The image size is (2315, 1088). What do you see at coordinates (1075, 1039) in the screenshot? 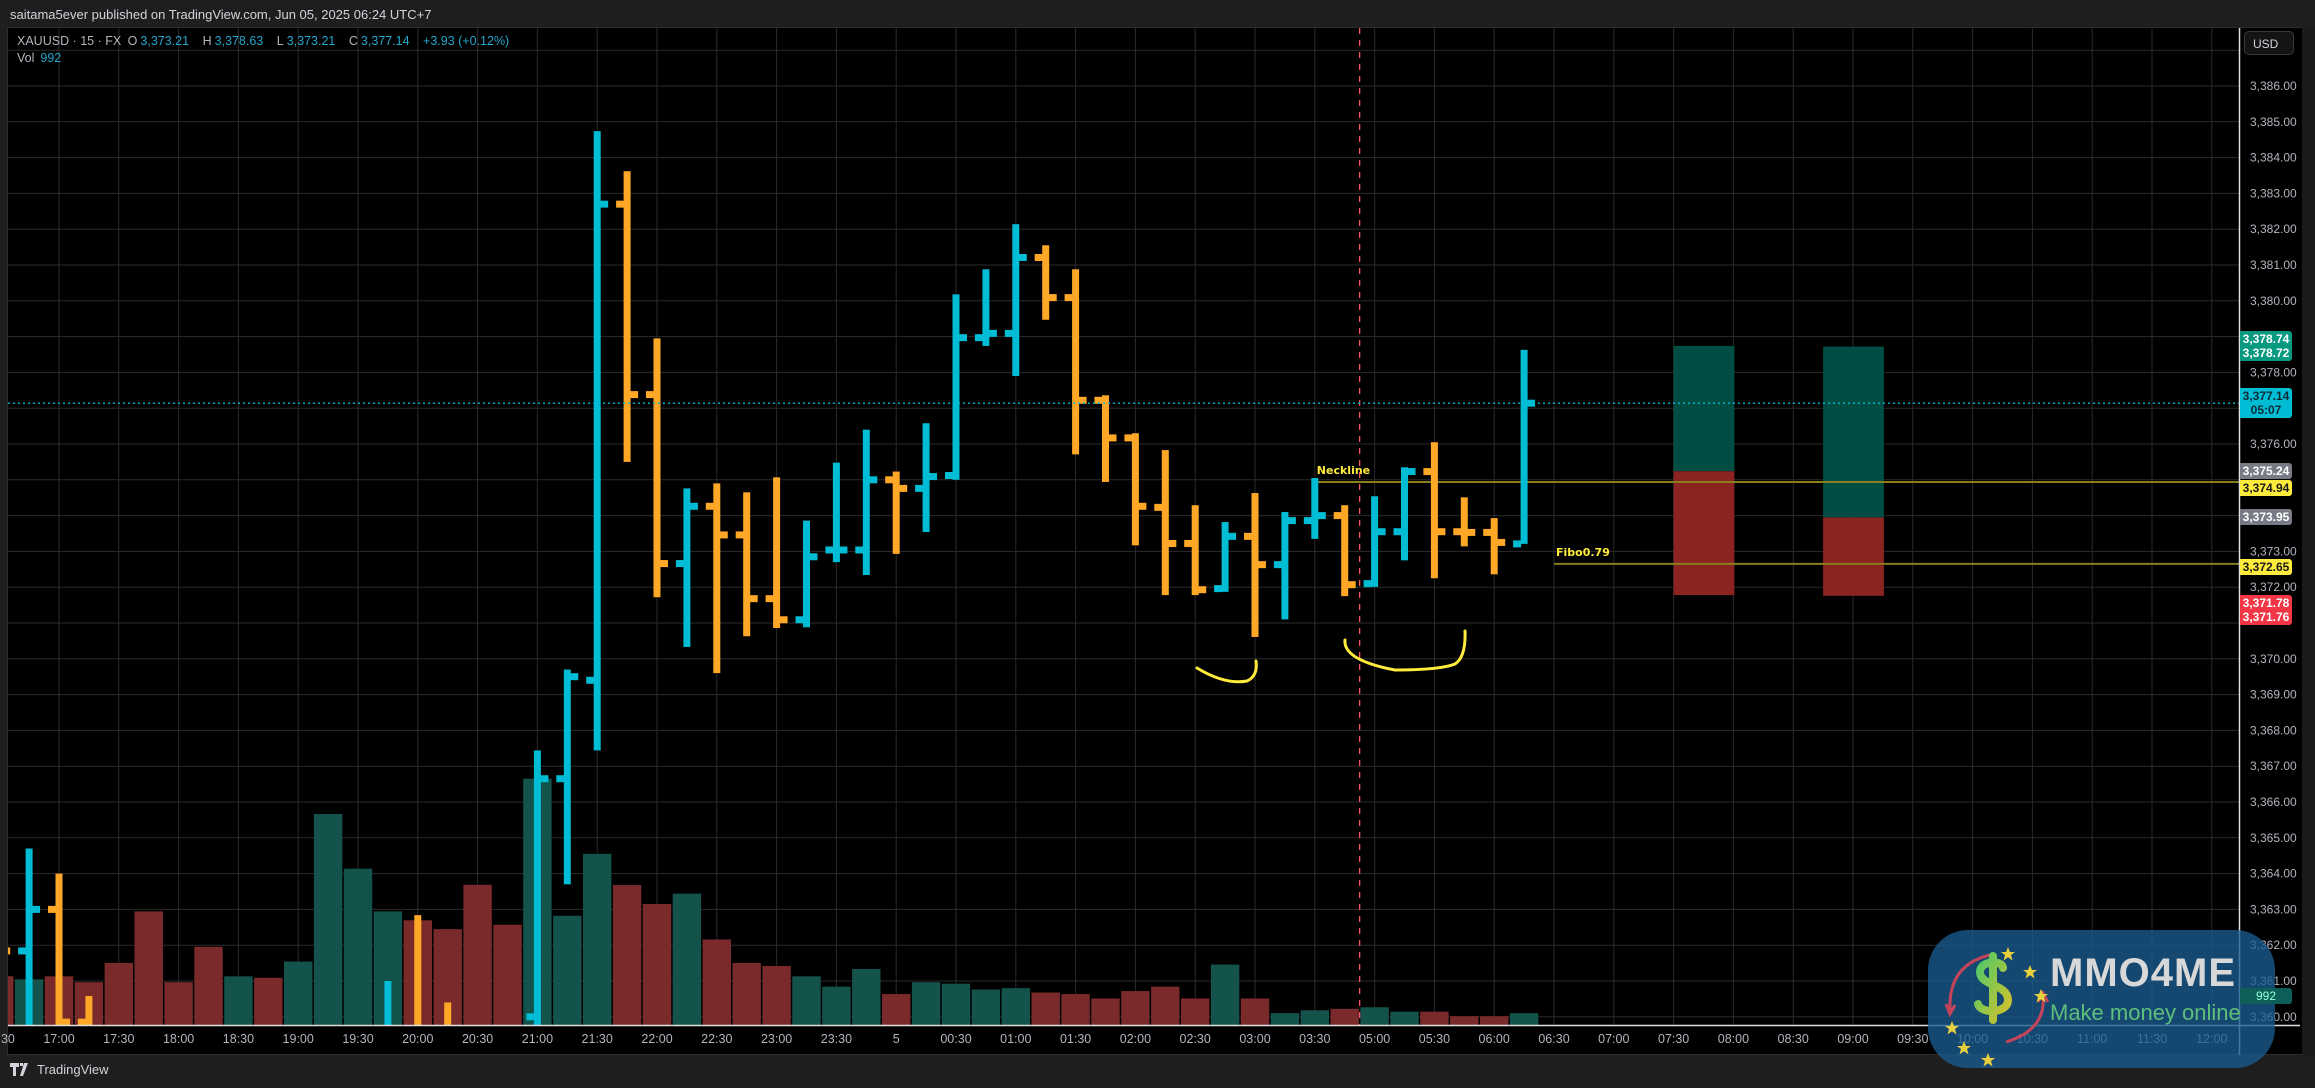
I see `time-tick-label: 01:30` at bounding box center [1075, 1039].